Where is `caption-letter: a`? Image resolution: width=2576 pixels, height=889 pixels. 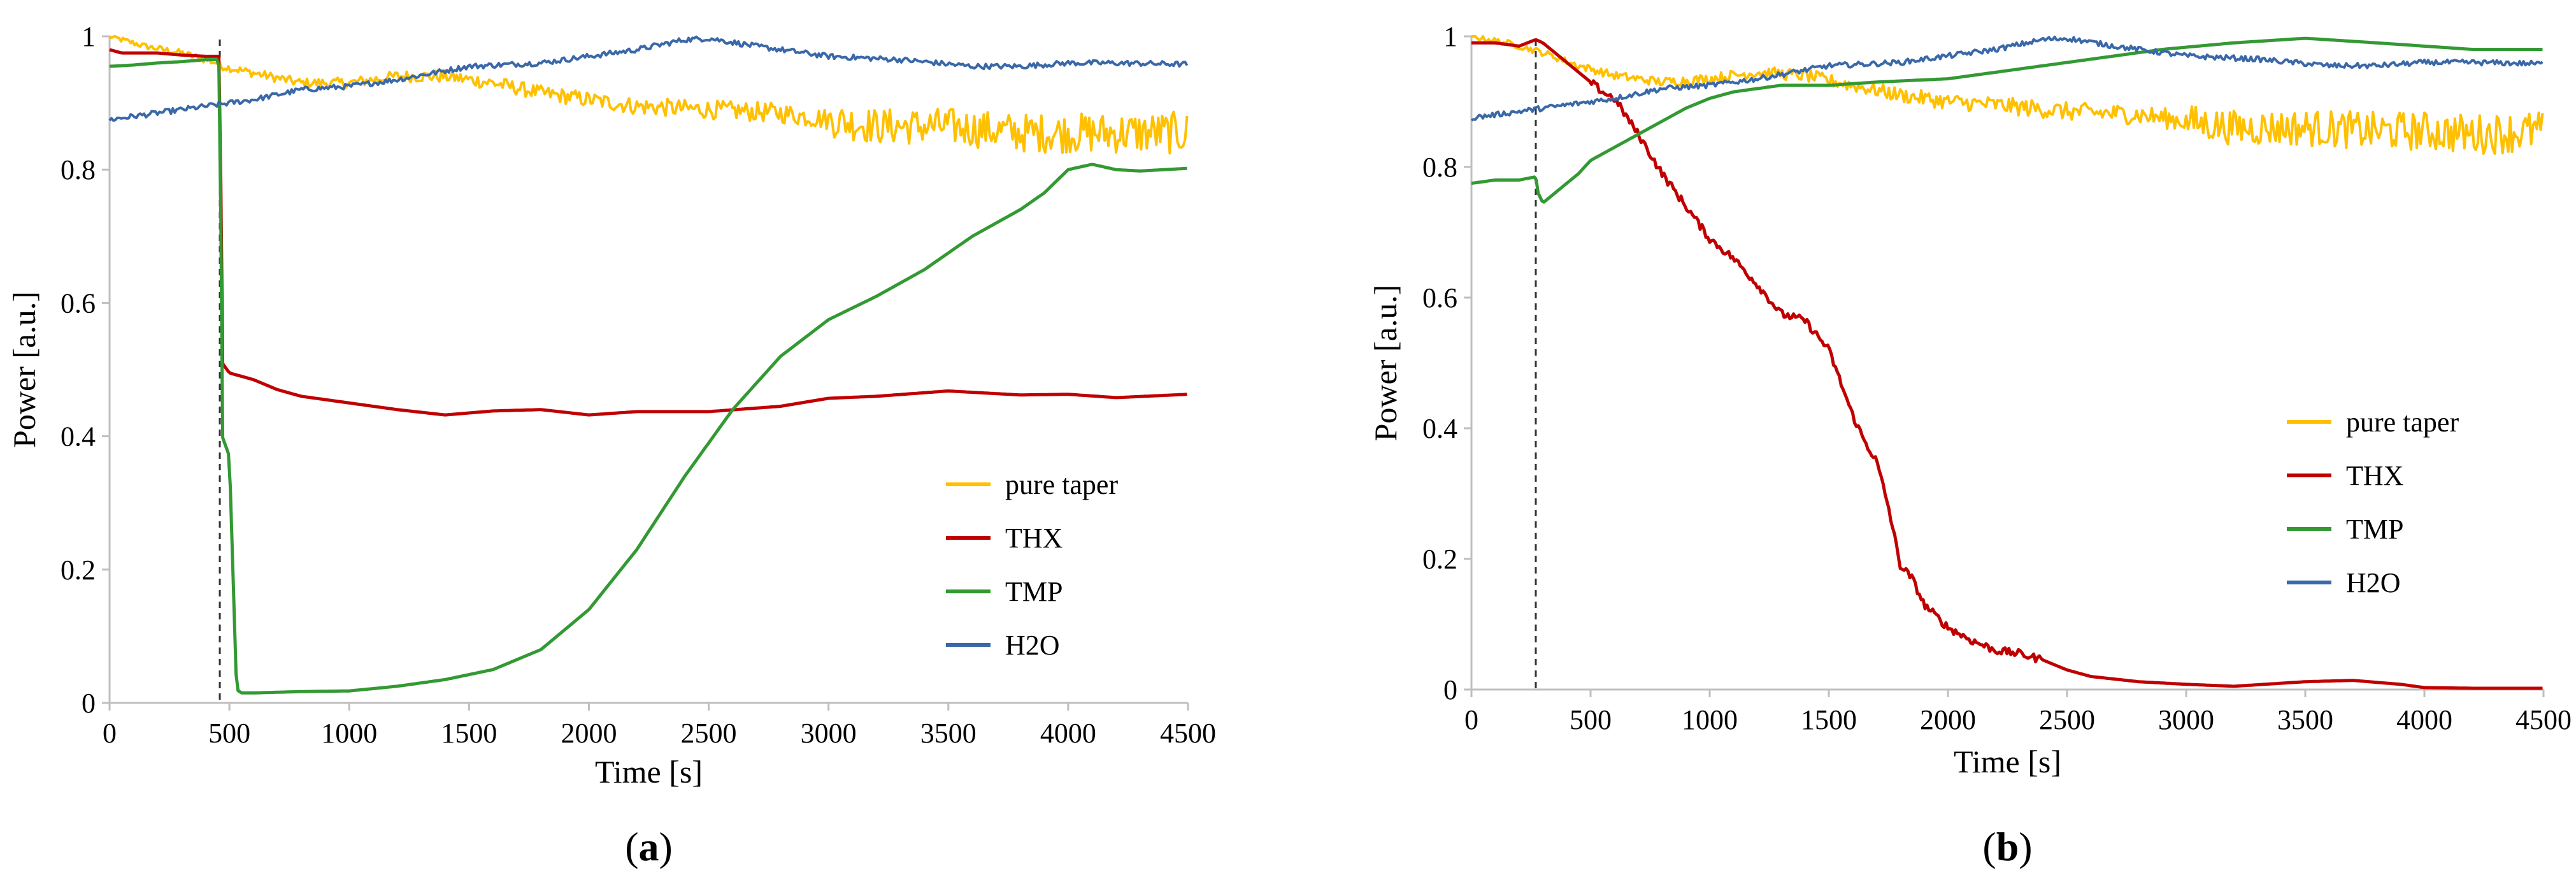 caption-letter: a is located at coordinates (649, 846).